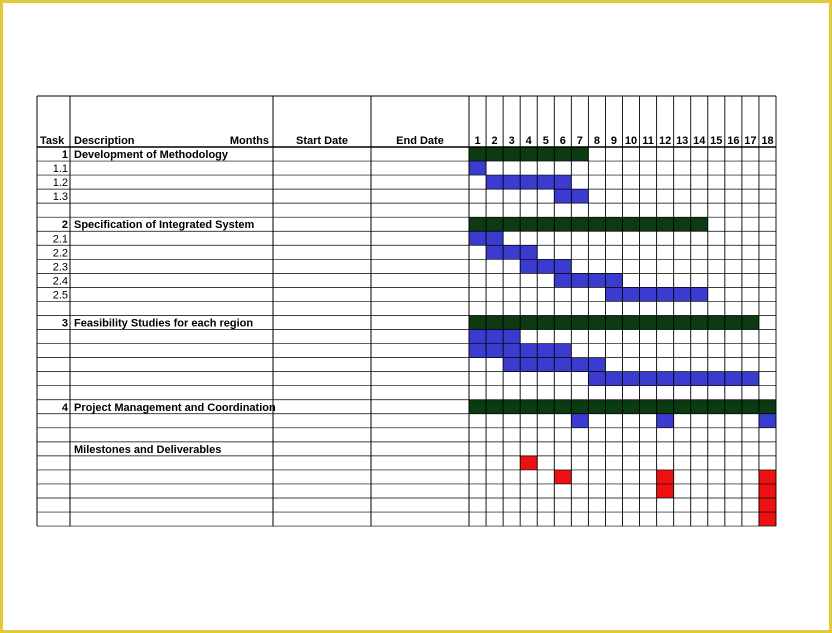 The width and height of the screenshot is (832, 633). I want to click on month-label: 5, so click(546, 141).